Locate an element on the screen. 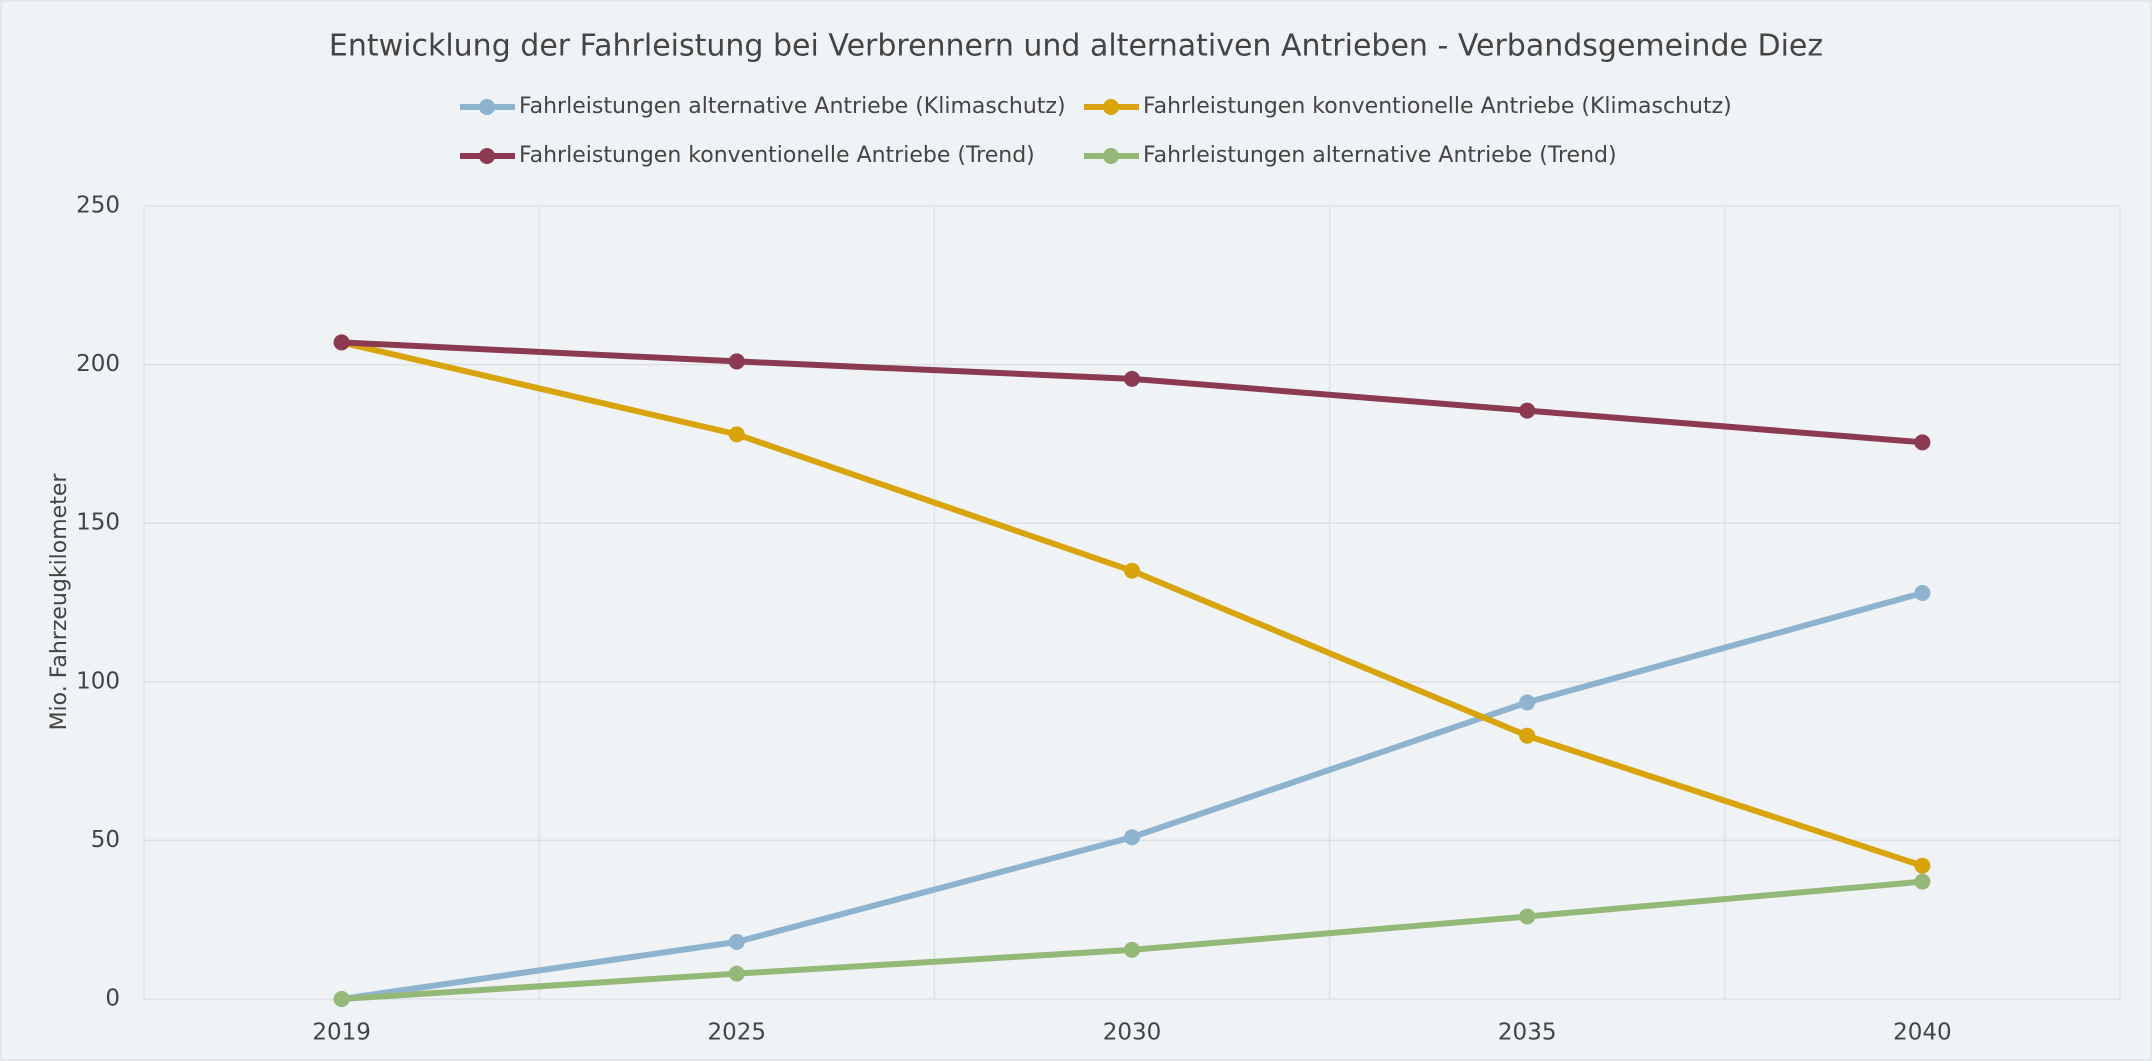 The height and width of the screenshot is (1061, 2152). x-tick-label: 2019 is located at coordinates (341, 1033).